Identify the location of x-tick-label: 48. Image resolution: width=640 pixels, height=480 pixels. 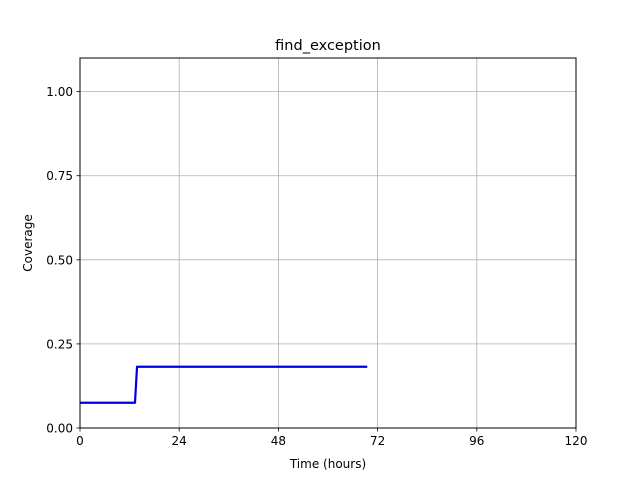
(278, 441).